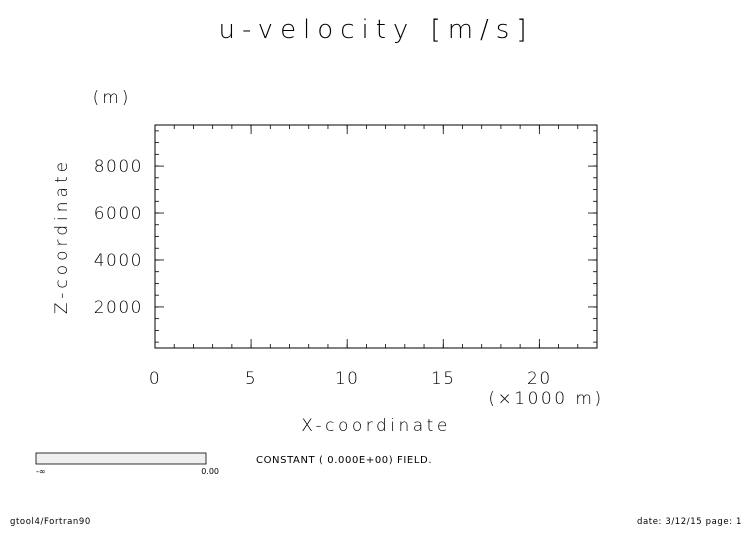 This screenshot has width=752, height=536. I want to click on y-tick-label: 2000, so click(118, 308).